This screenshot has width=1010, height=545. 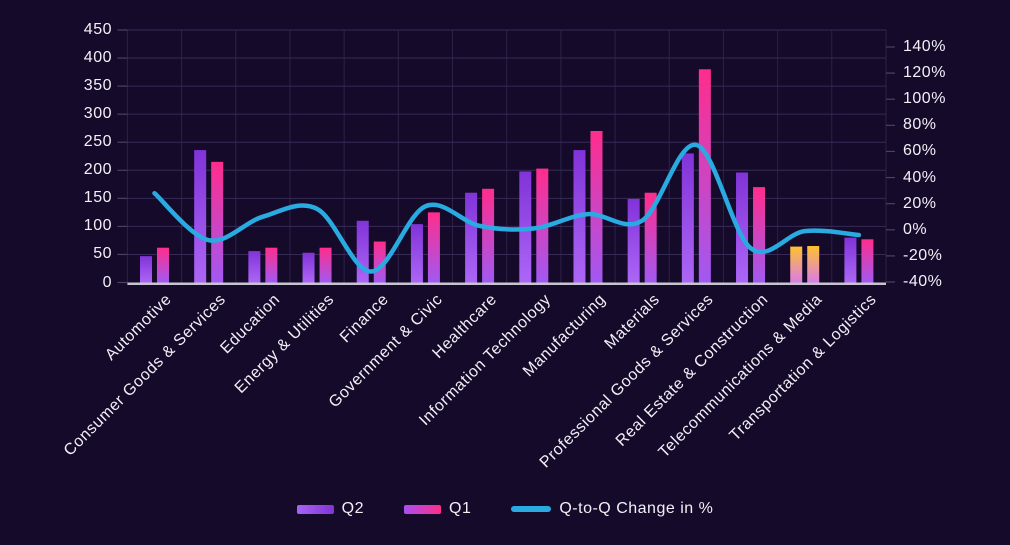 I want to click on right-axis-label: 60%, so click(x=920, y=151).